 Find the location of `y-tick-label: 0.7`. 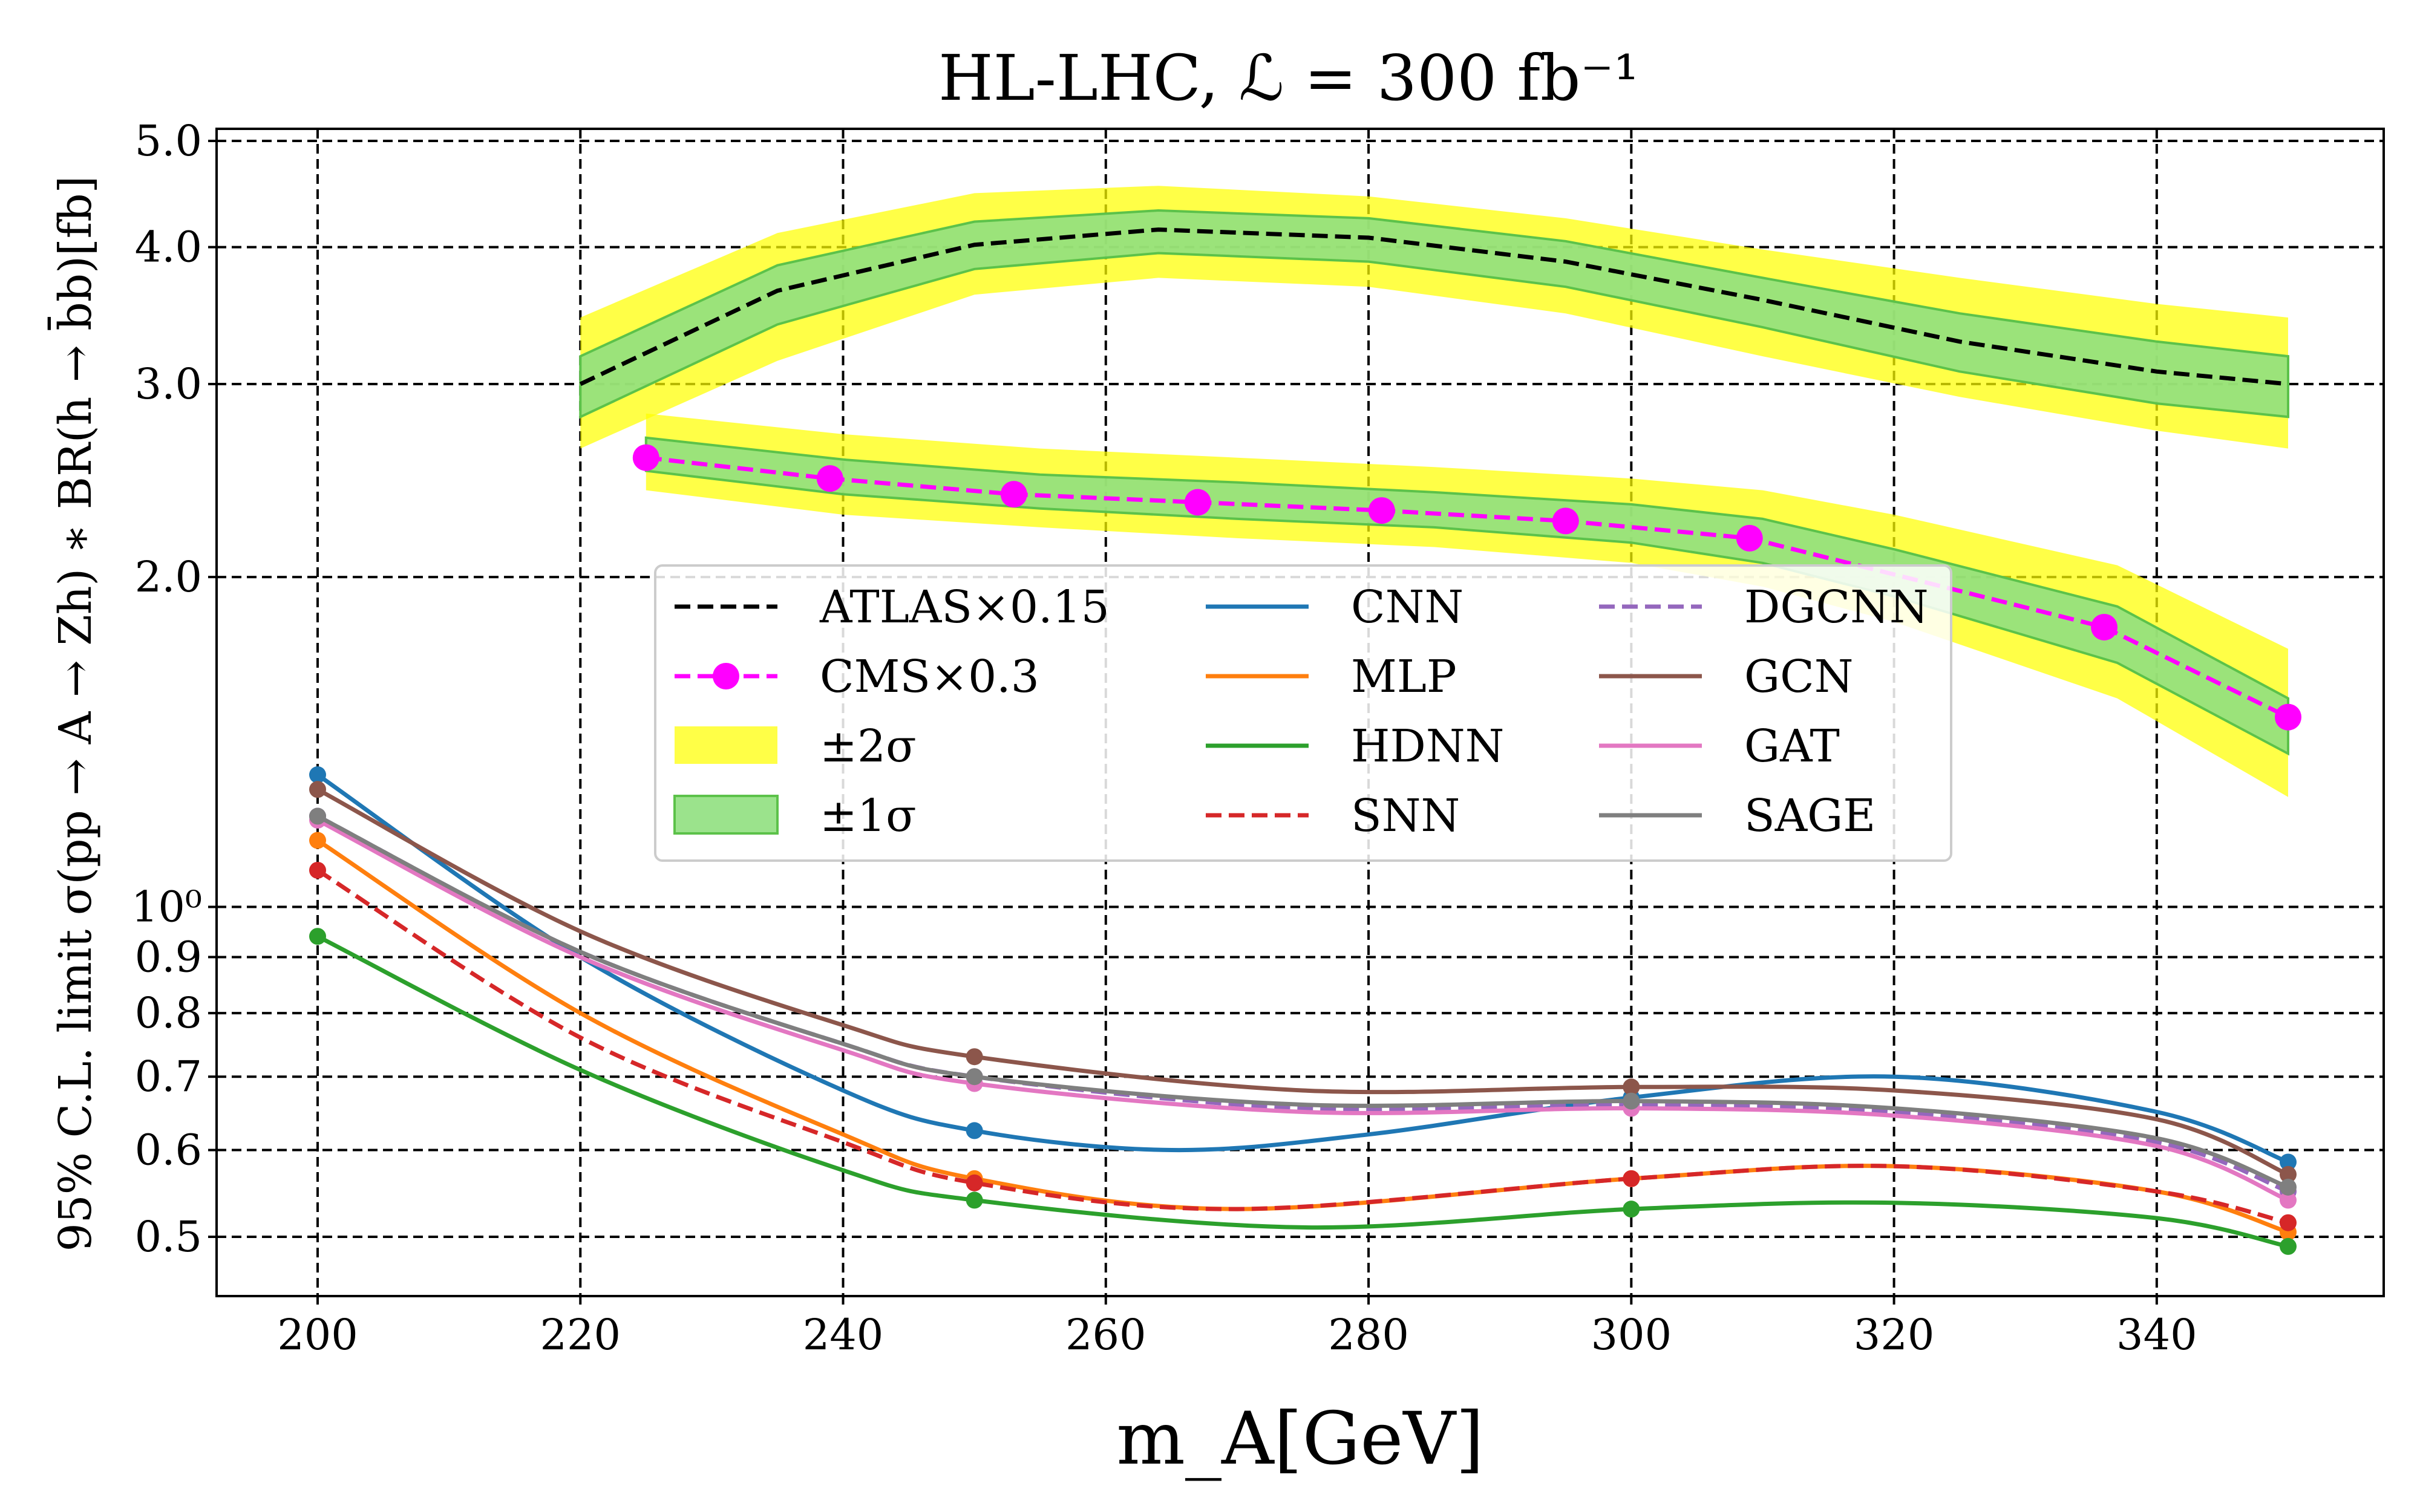

y-tick-label: 0.7 is located at coordinates (168, 1076).